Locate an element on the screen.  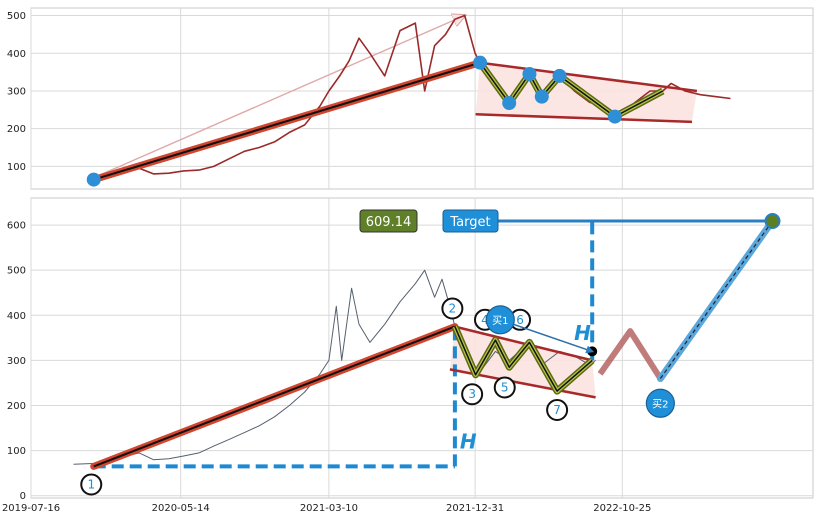
buy1-circle is located at coordinates (500, 320).